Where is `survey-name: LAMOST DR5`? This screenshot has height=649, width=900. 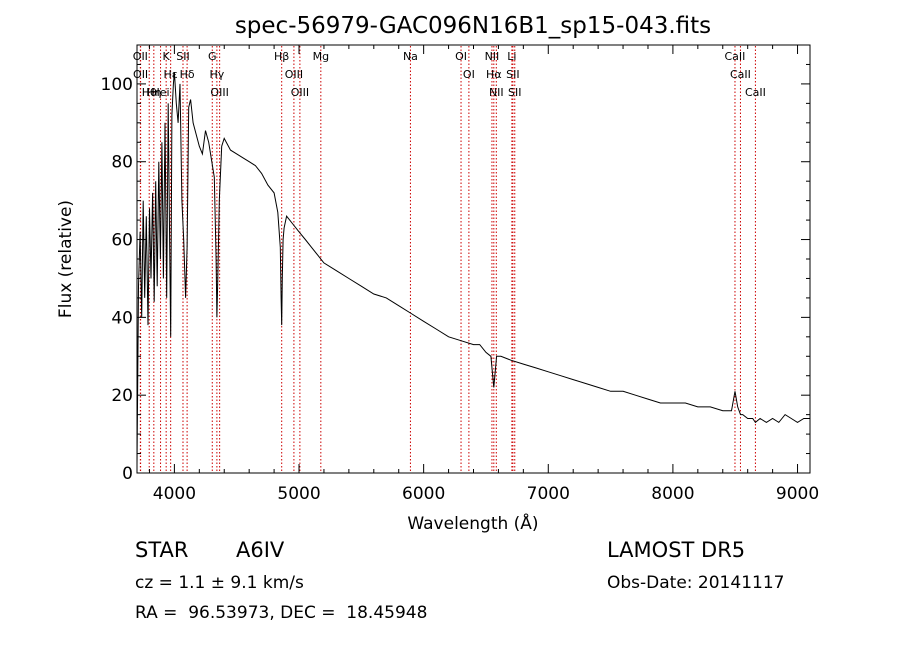
survey-name: LAMOST DR5 is located at coordinates (676, 550).